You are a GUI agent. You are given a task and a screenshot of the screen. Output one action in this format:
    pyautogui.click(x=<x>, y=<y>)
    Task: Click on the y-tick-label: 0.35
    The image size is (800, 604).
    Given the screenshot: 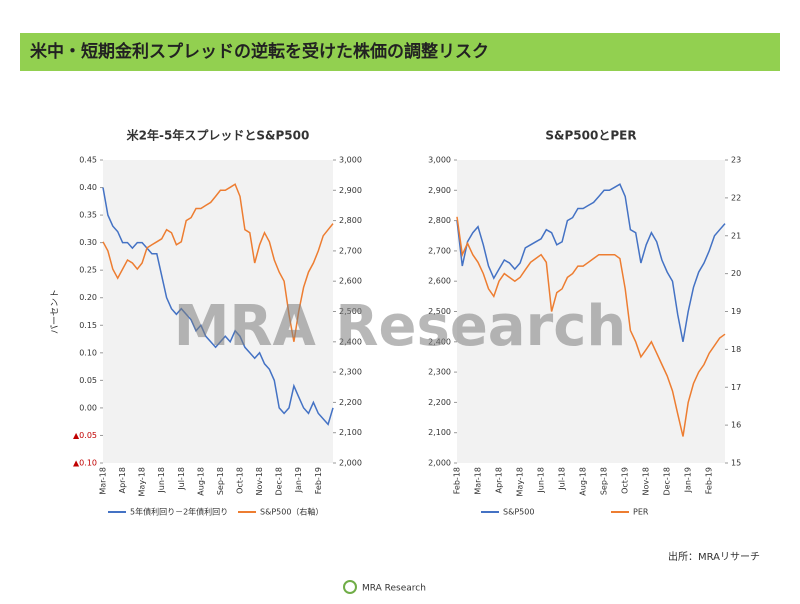 What is the action you would take?
    pyautogui.click(x=88, y=215)
    